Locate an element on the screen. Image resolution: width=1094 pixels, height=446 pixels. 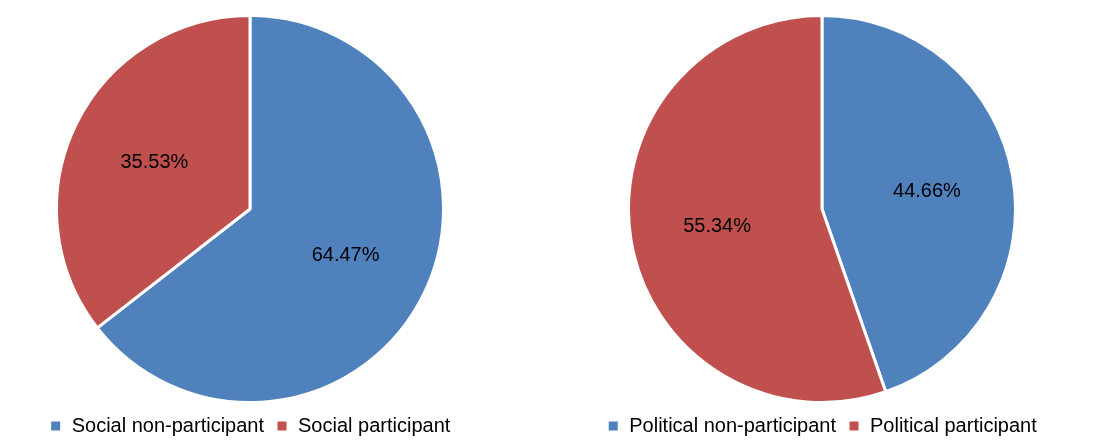
data-label: 35.53% is located at coordinates (154, 160).